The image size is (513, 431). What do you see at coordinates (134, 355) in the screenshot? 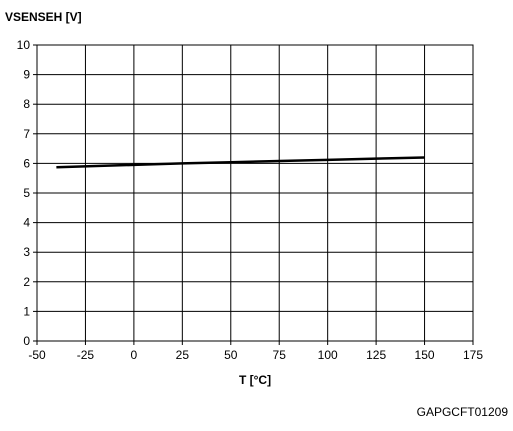
I see `x-tick-label: 0` at bounding box center [134, 355].